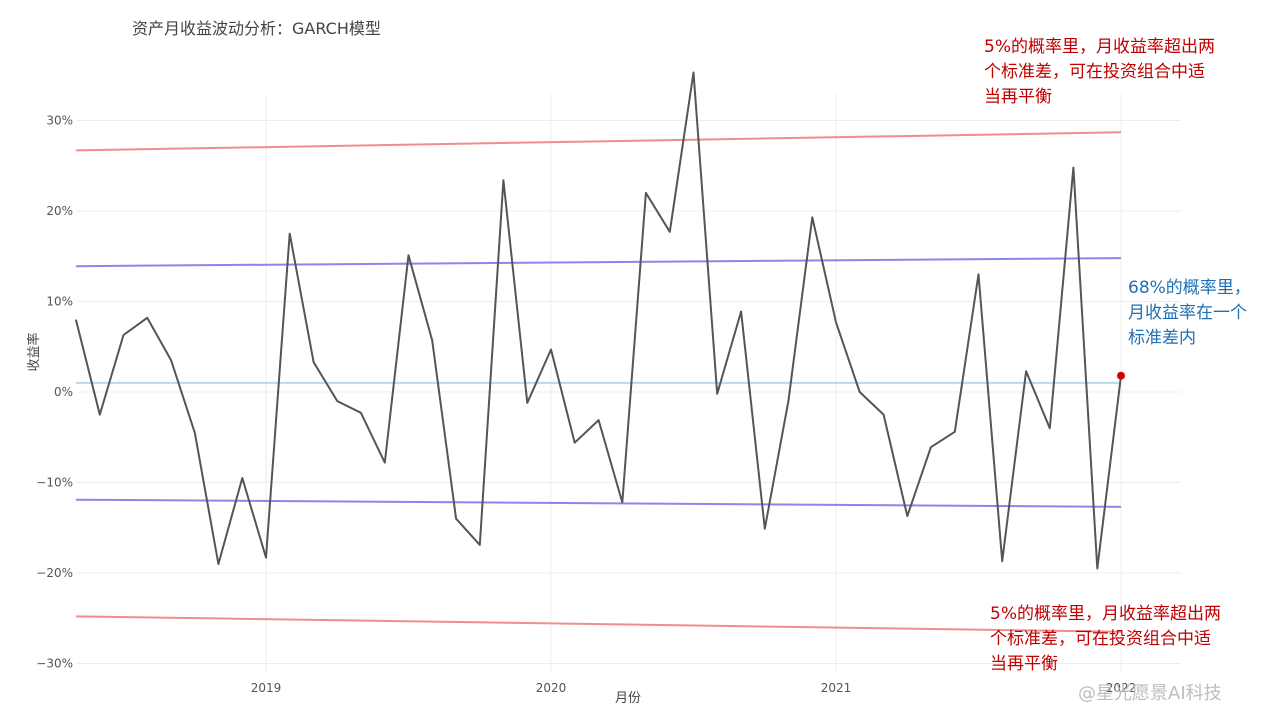 The height and width of the screenshot is (720, 1280). Describe the element at coordinates (256, 28) in the screenshot. I see `chart-title: 资产月收益波动分析：GARCH模型` at that location.